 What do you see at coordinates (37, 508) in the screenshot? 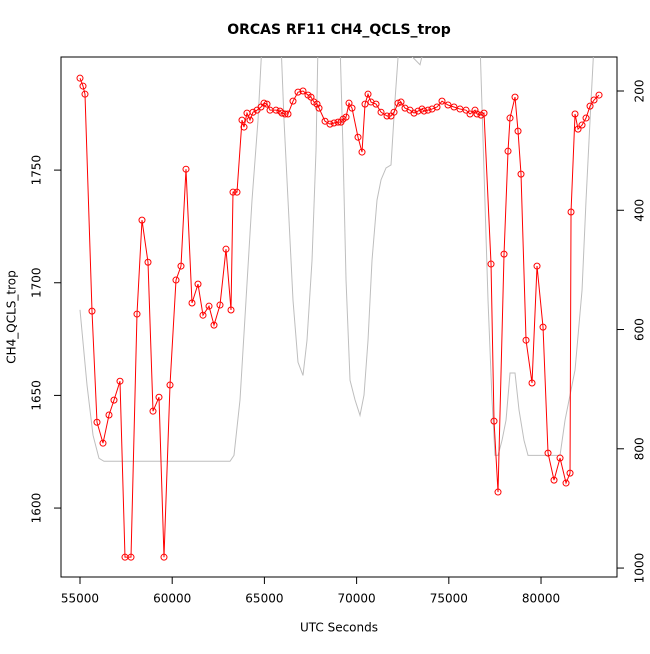
I see `y-tick-label: 1600` at bounding box center [37, 508].